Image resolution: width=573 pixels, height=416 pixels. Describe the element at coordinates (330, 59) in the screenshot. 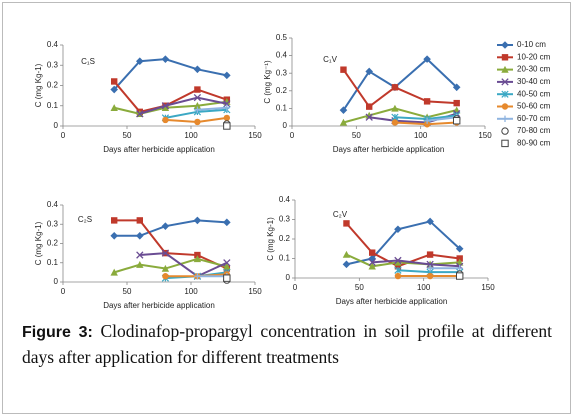

I see `chart-title: C₁V` at that location.